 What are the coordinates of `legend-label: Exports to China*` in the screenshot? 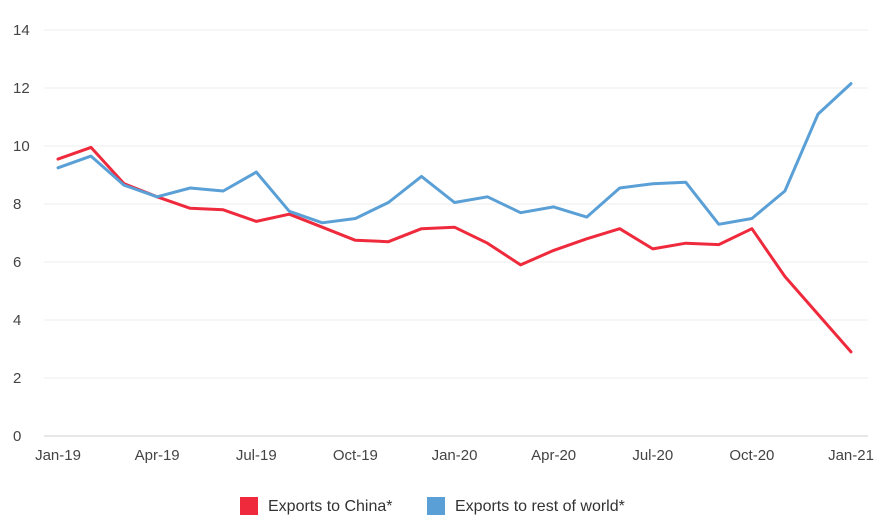 It's located at (330, 506).